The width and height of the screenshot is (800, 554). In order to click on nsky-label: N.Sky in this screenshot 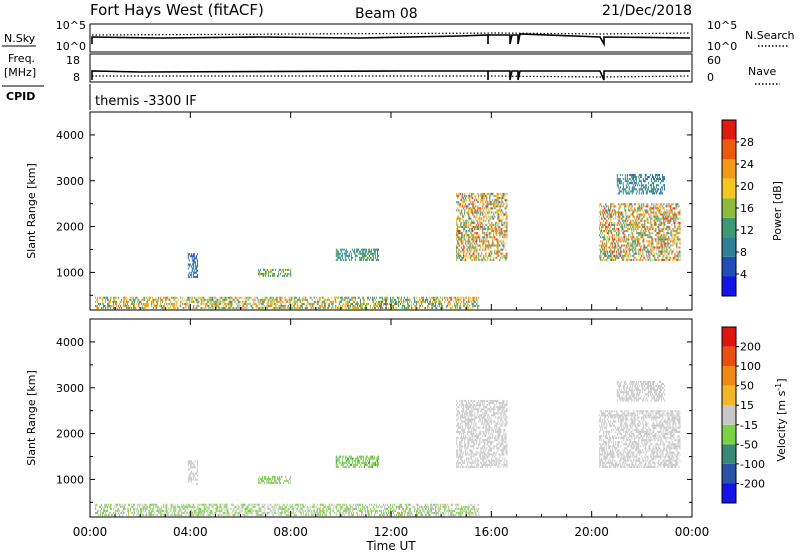, I will do `click(20, 38)`.